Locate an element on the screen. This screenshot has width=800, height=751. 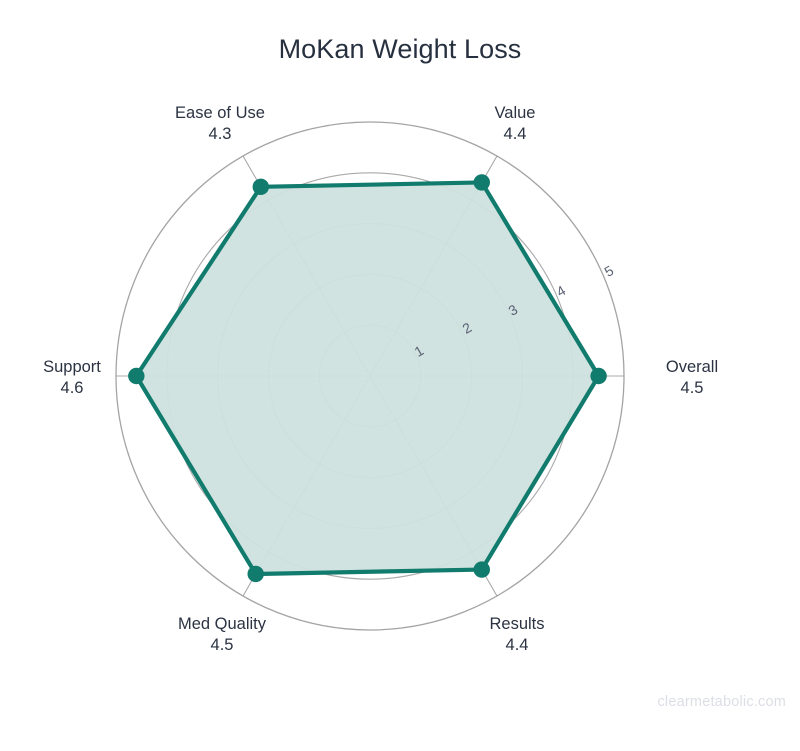
data-point-ease-of-use is located at coordinates (260, 187).